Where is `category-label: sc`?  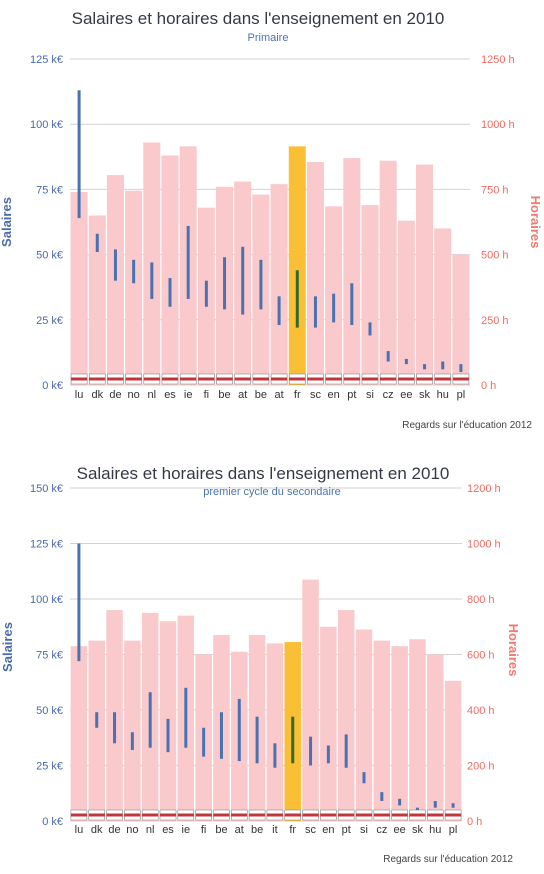 category-label: sc is located at coordinates (311, 830).